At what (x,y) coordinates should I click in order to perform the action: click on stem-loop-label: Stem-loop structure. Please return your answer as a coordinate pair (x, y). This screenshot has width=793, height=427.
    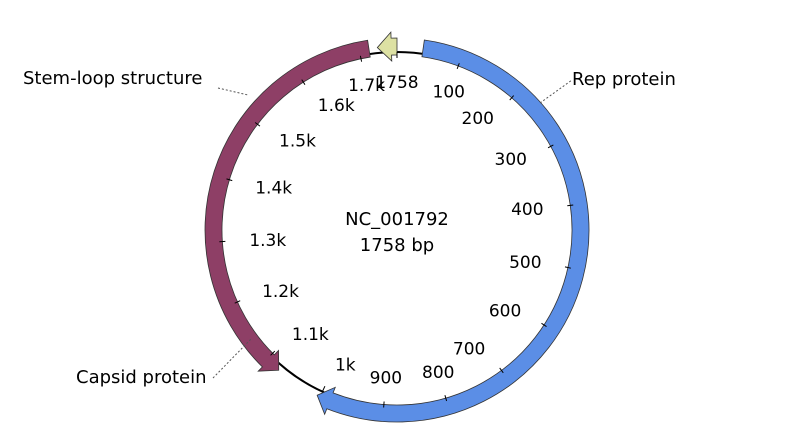
    Looking at the image, I should click on (112, 78).